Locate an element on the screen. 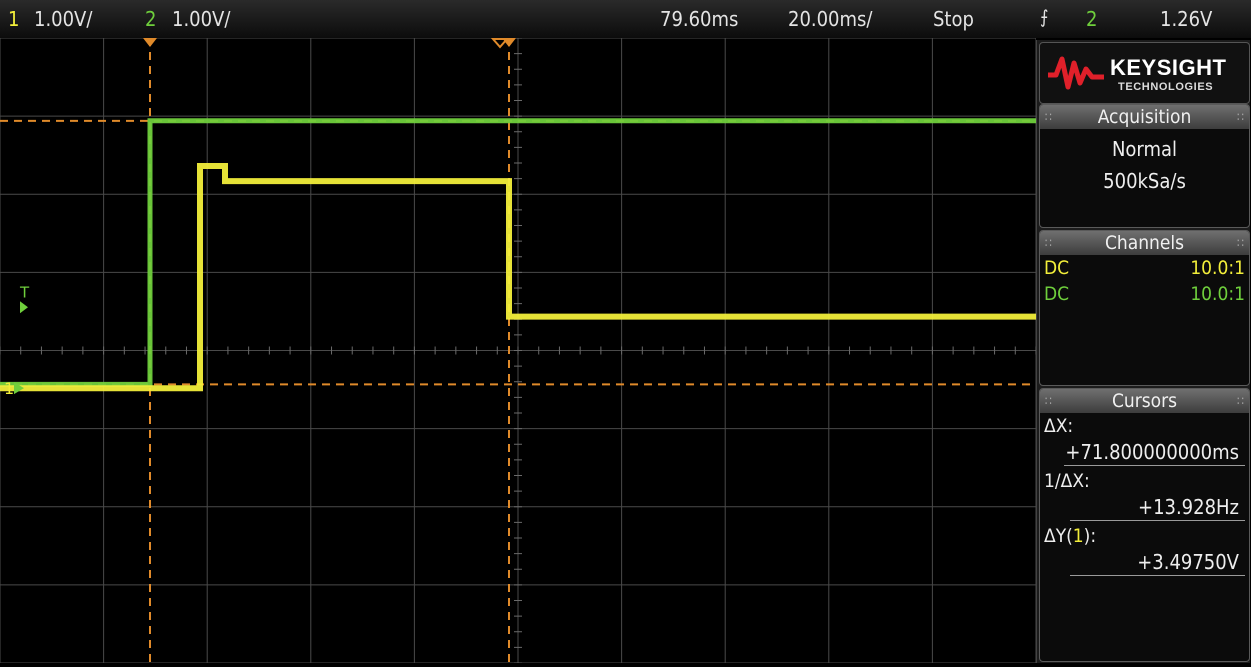 The width and height of the screenshot is (1251, 667). trigger-level: 1.26V is located at coordinates (1186, 19).